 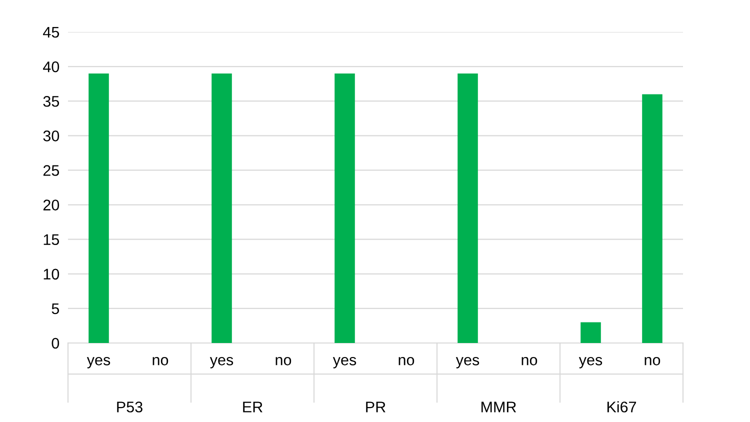 I want to click on text: Ki67, so click(x=621, y=406).